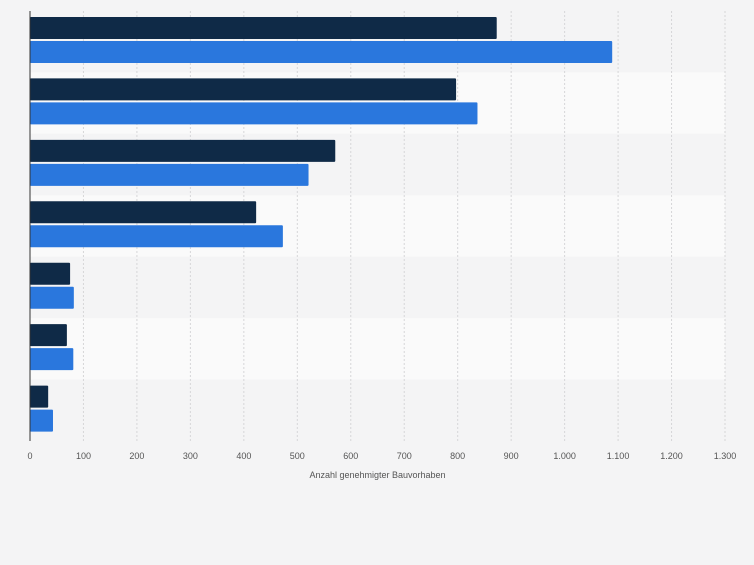 The image size is (754, 565). Describe the element at coordinates (457, 456) in the screenshot. I see `x-tick-label: 800` at that location.